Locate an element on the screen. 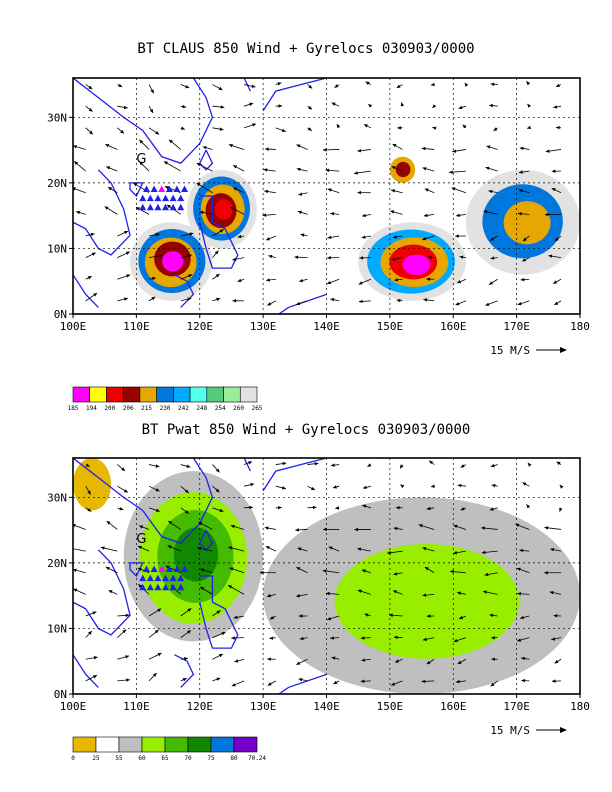 The image size is (612, 792). colorbar-label: 25 is located at coordinates (96, 758).